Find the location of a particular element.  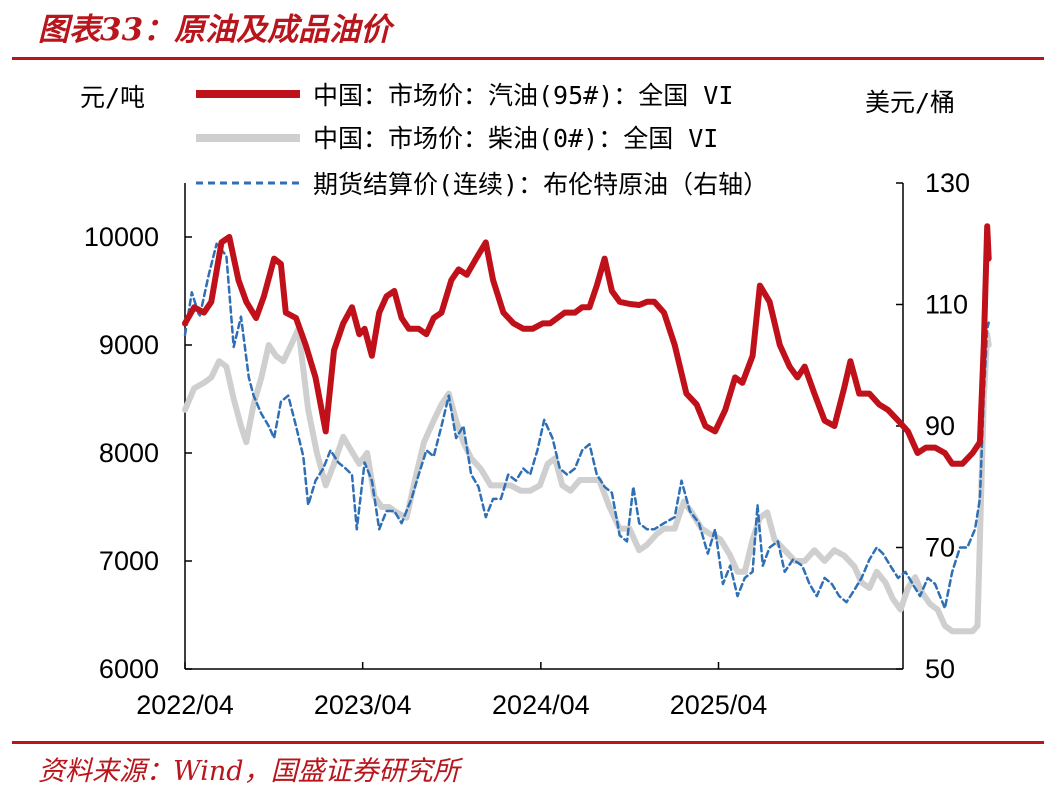

left-y-tick-label: 7000 is located at coordinates (129, 561).